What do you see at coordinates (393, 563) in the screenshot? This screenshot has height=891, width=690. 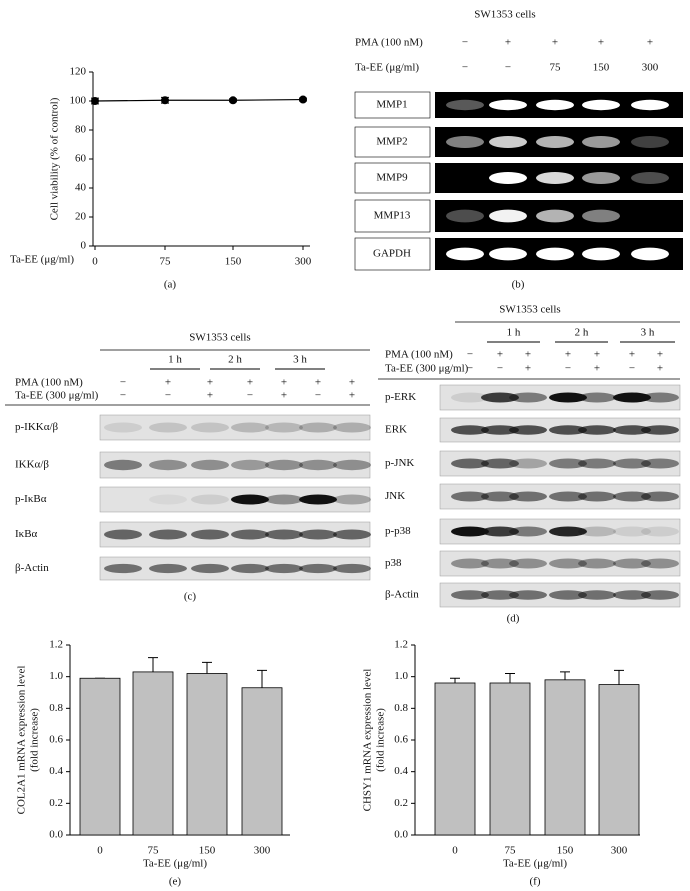 I see `band-label: p38` at bounding box center [393, 563].